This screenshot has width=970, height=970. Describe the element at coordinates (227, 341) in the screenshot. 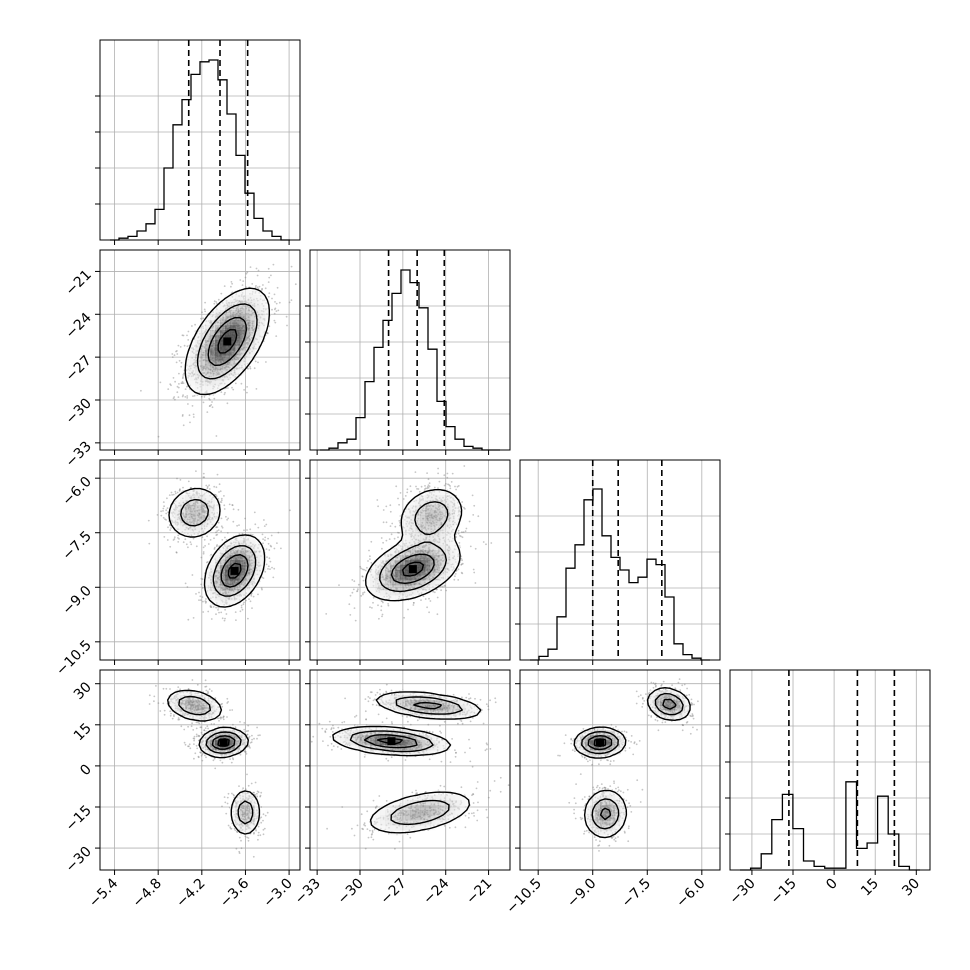

I see `contour-line` at that location.